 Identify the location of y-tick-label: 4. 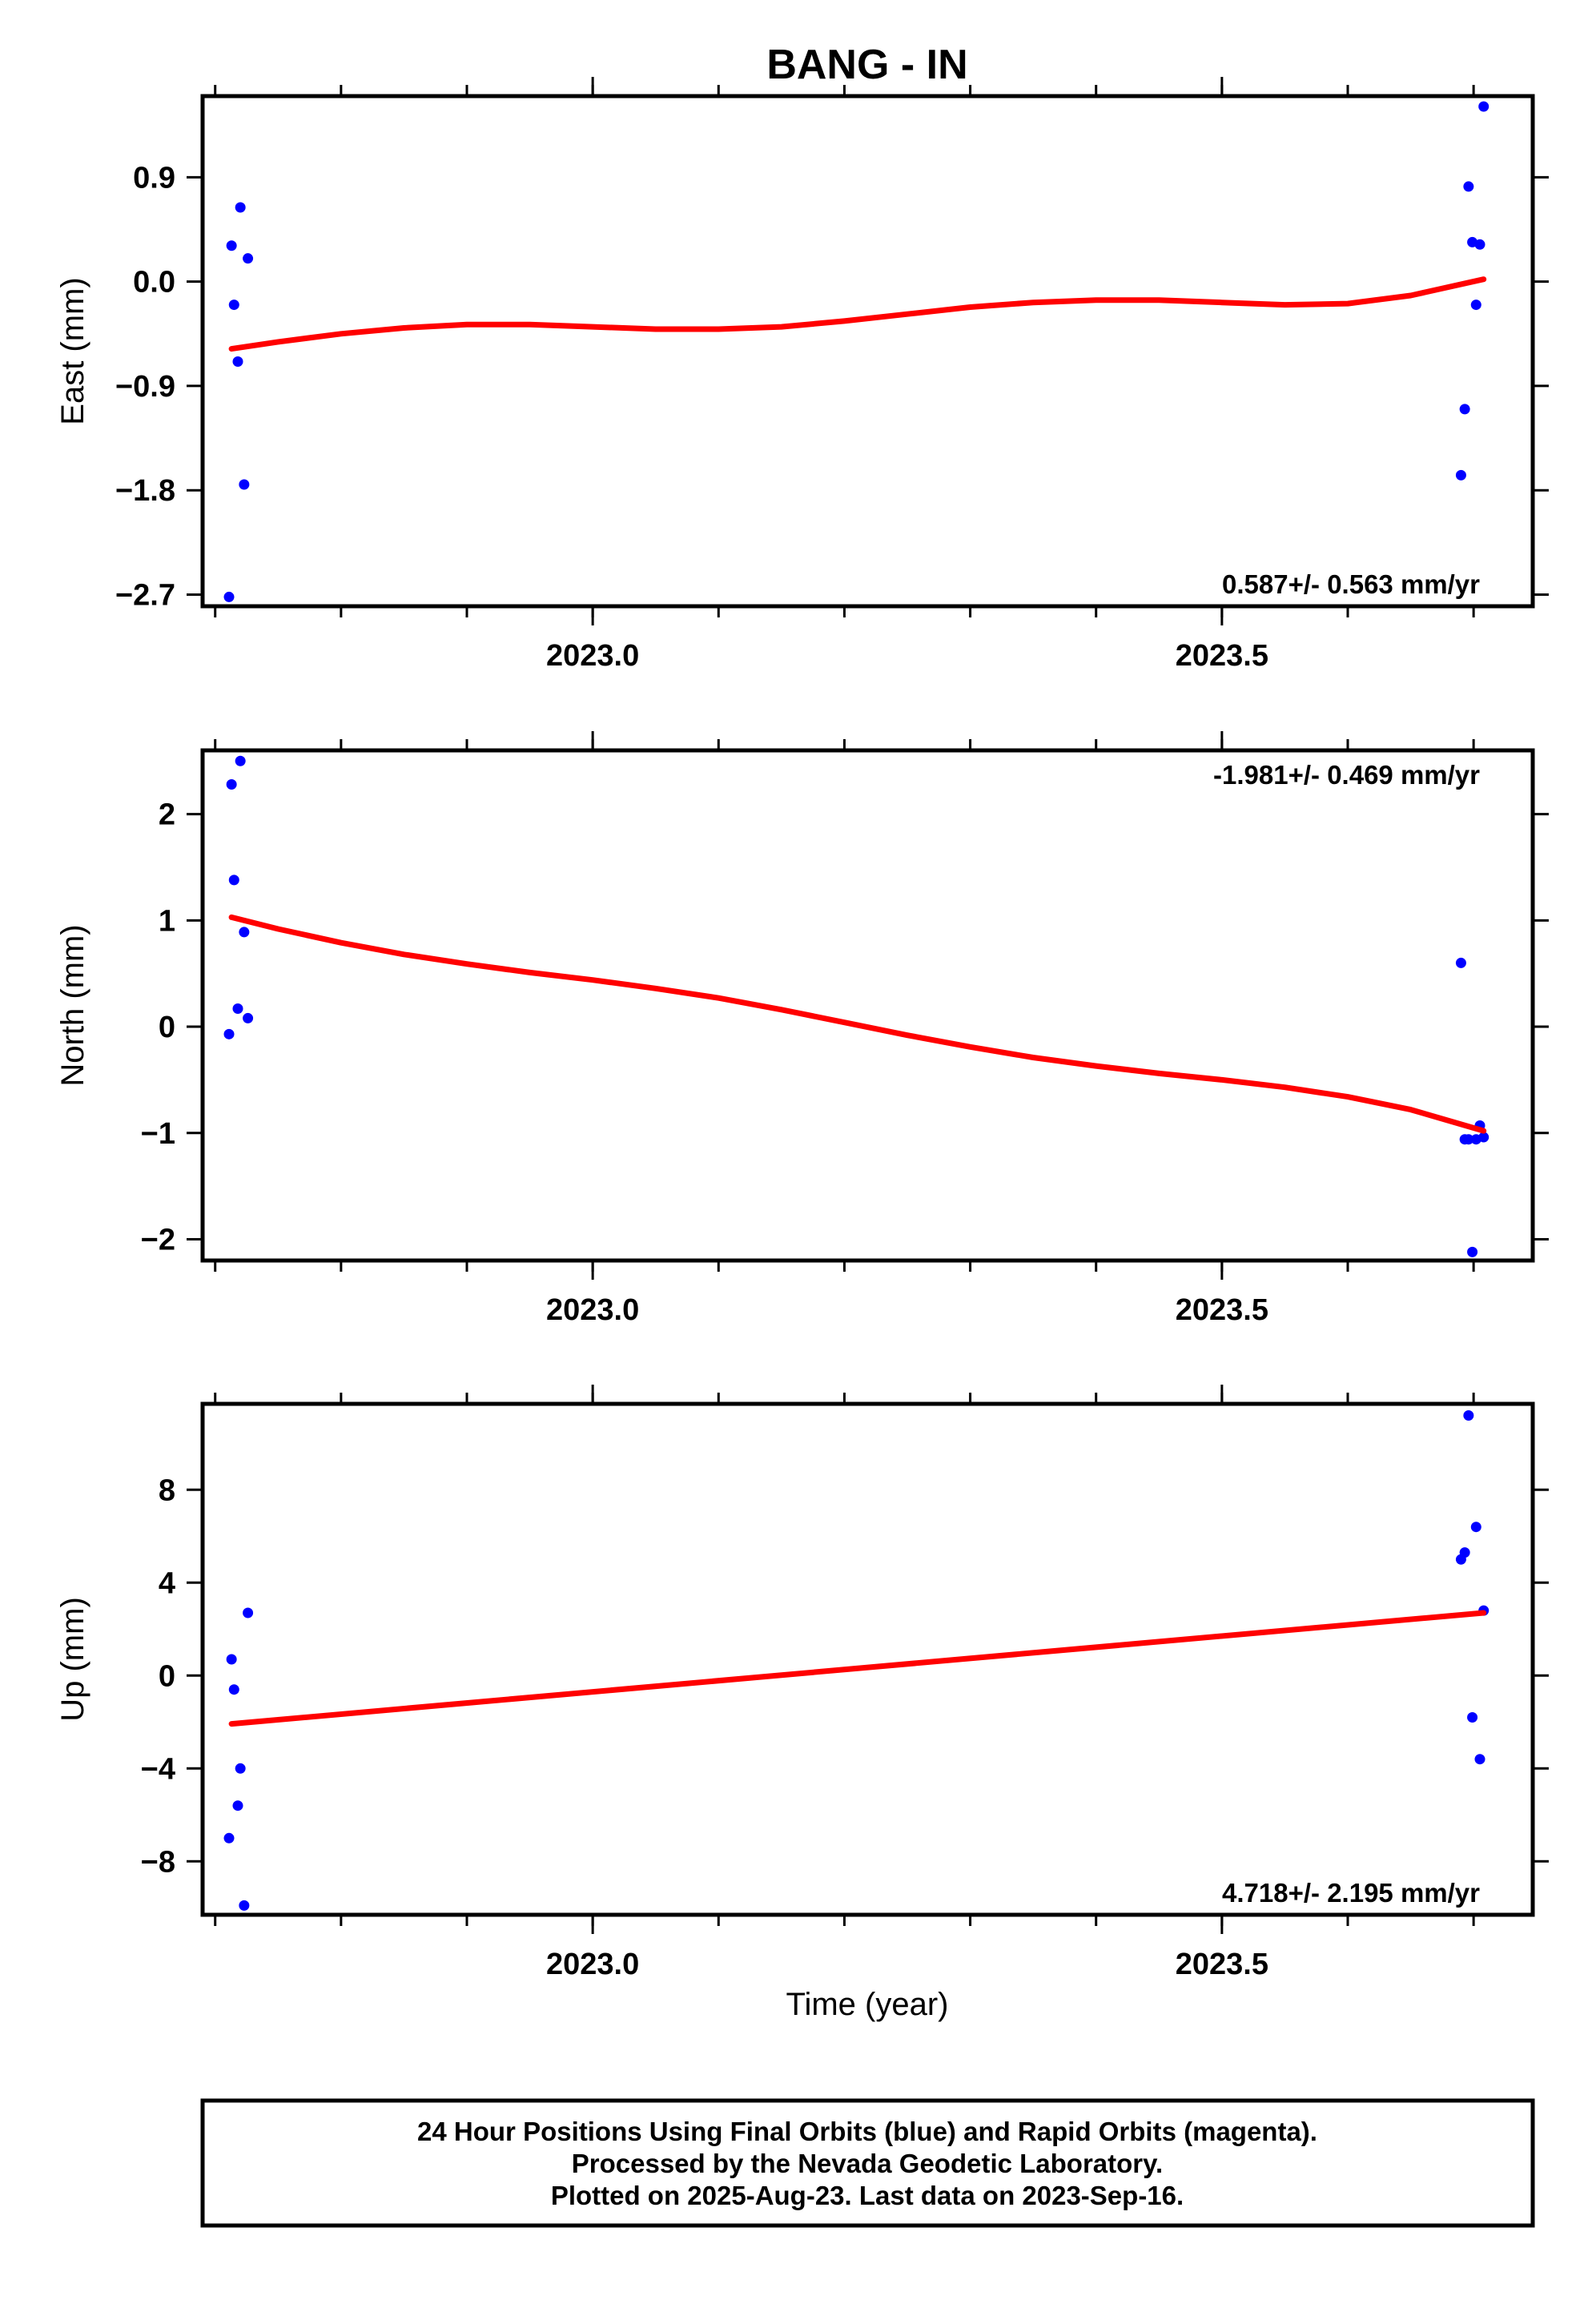
(167, 1583).